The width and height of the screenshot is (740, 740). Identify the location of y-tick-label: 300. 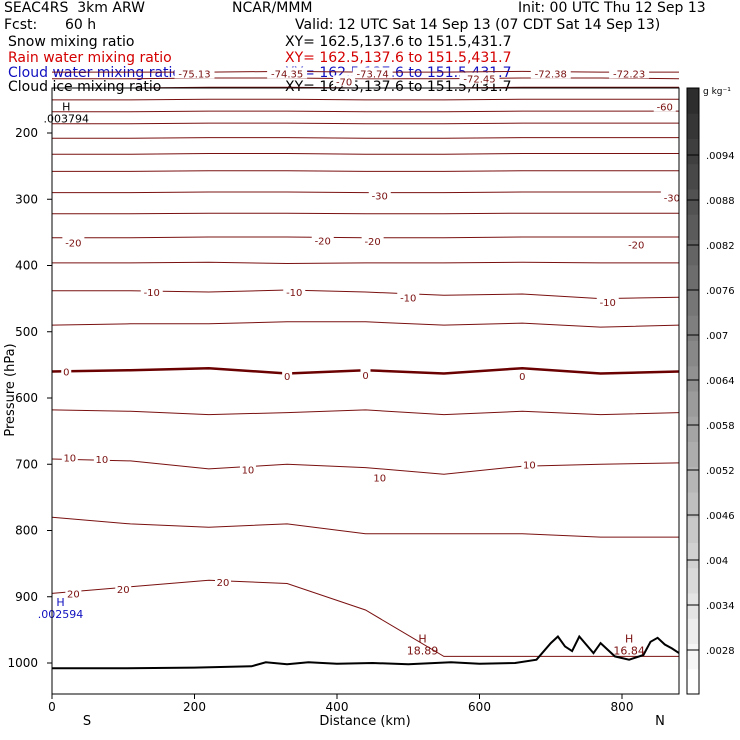
(26, 199).